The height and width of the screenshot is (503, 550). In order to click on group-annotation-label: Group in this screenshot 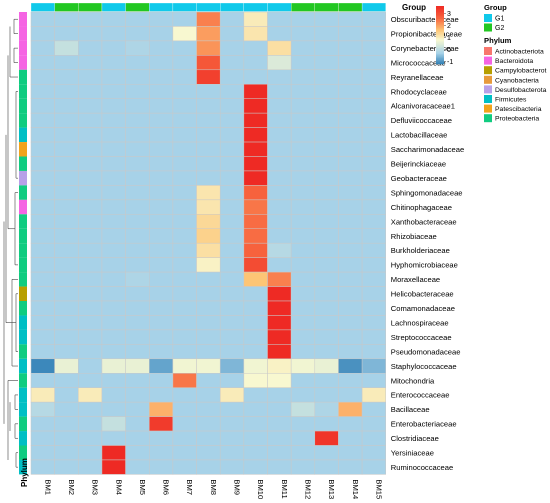, I will do `click(414, 7)`.